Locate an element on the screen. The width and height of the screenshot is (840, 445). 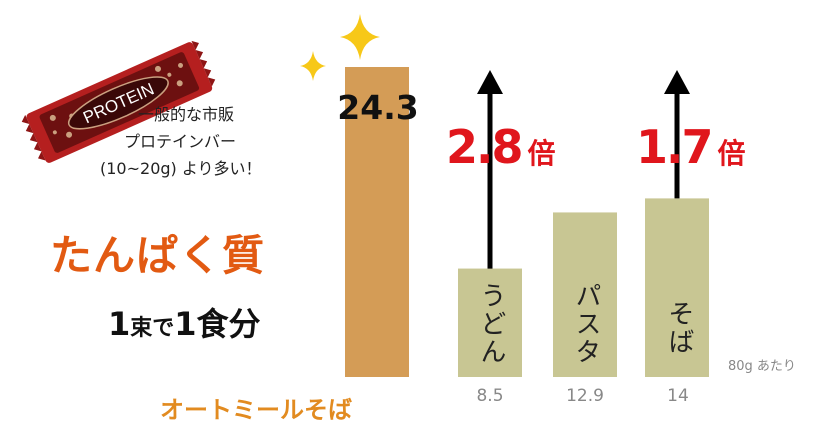
bar-pasta is located at coordinates (585, 294).